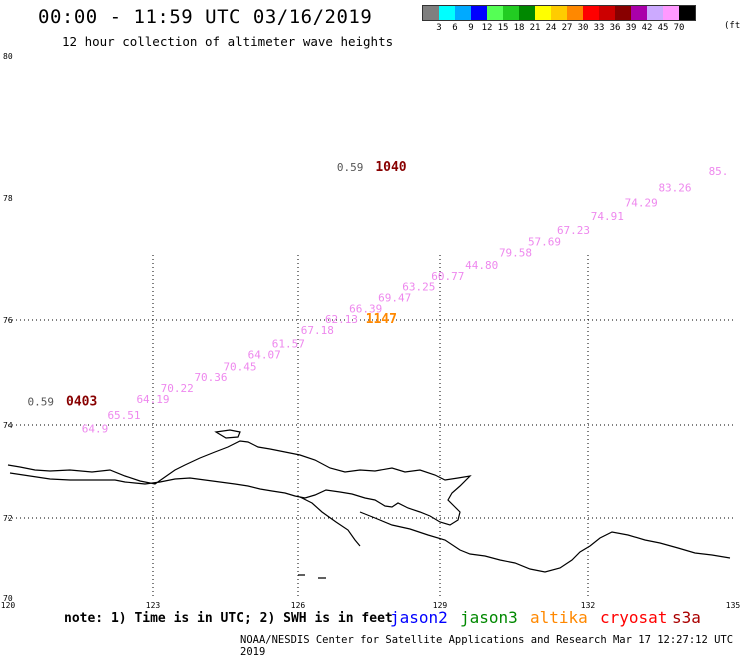  I want to click on wave-height-value: 63.25, so click(418, 287).